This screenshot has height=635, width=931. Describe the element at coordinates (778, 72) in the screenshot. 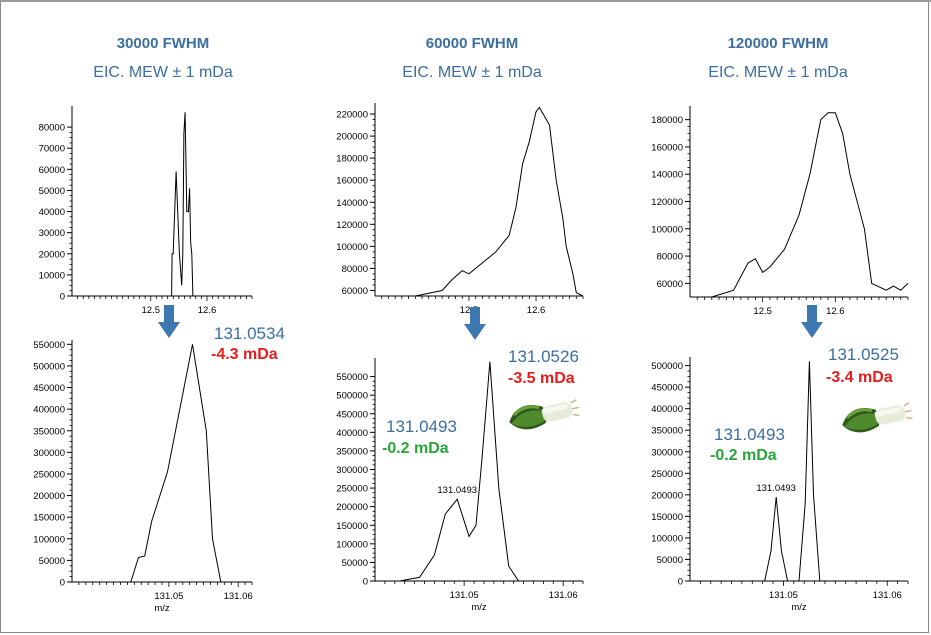

I see `panel-subtitle-3: EIC. MEW ± 1 mDa` at that location.